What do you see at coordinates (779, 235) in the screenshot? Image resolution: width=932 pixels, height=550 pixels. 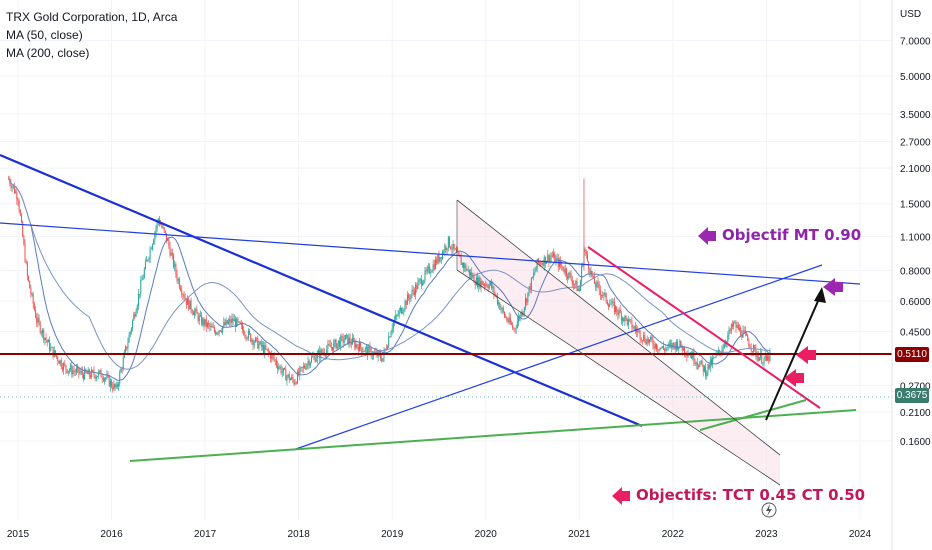 I see `objectif-mt-annotation: Objectif MT 0.90` at bounding box center [779, 235].